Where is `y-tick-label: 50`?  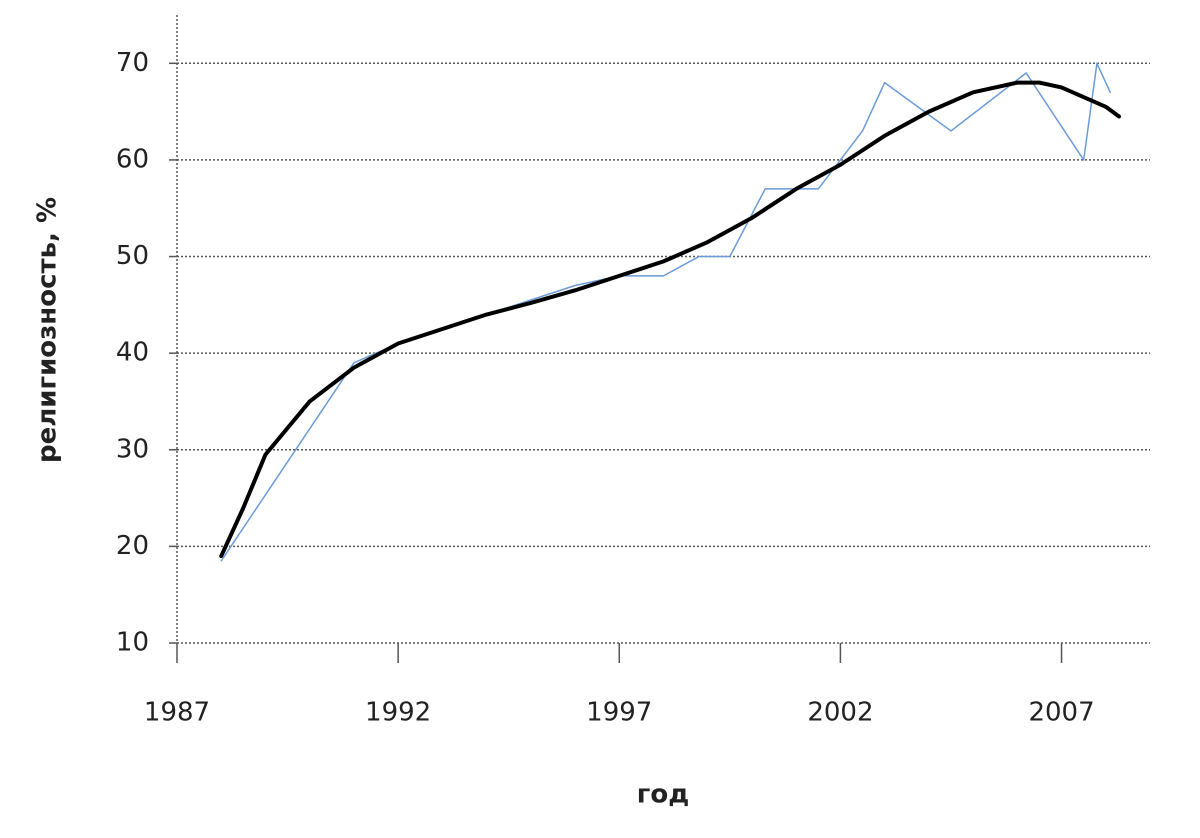
y-tick-label: 50 is located at coordinates (132, 256).